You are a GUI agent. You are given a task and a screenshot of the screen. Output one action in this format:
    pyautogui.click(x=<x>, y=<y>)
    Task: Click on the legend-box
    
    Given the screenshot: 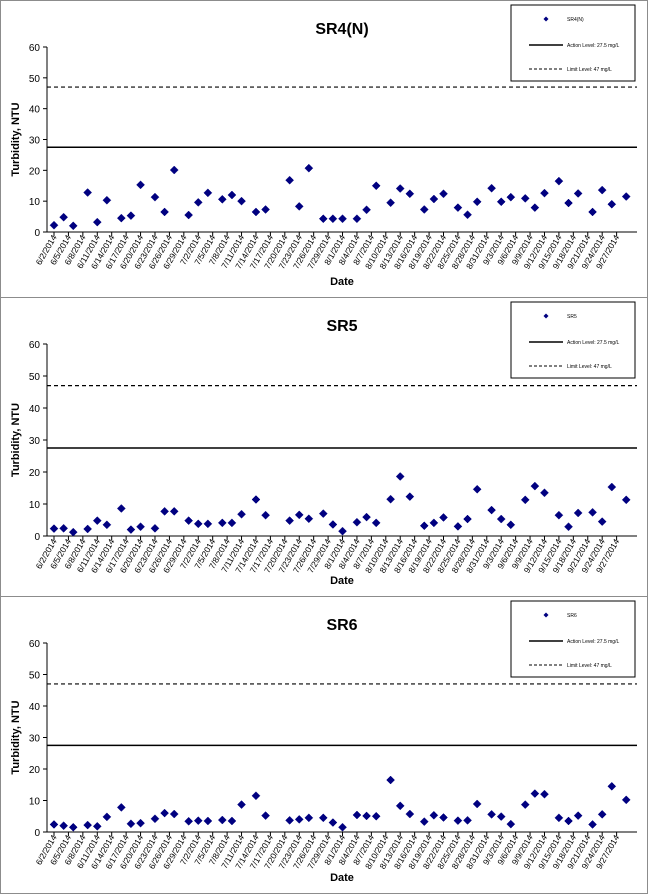 What is the action you would take?
    pyautogui.click(x=573, y=639)
    